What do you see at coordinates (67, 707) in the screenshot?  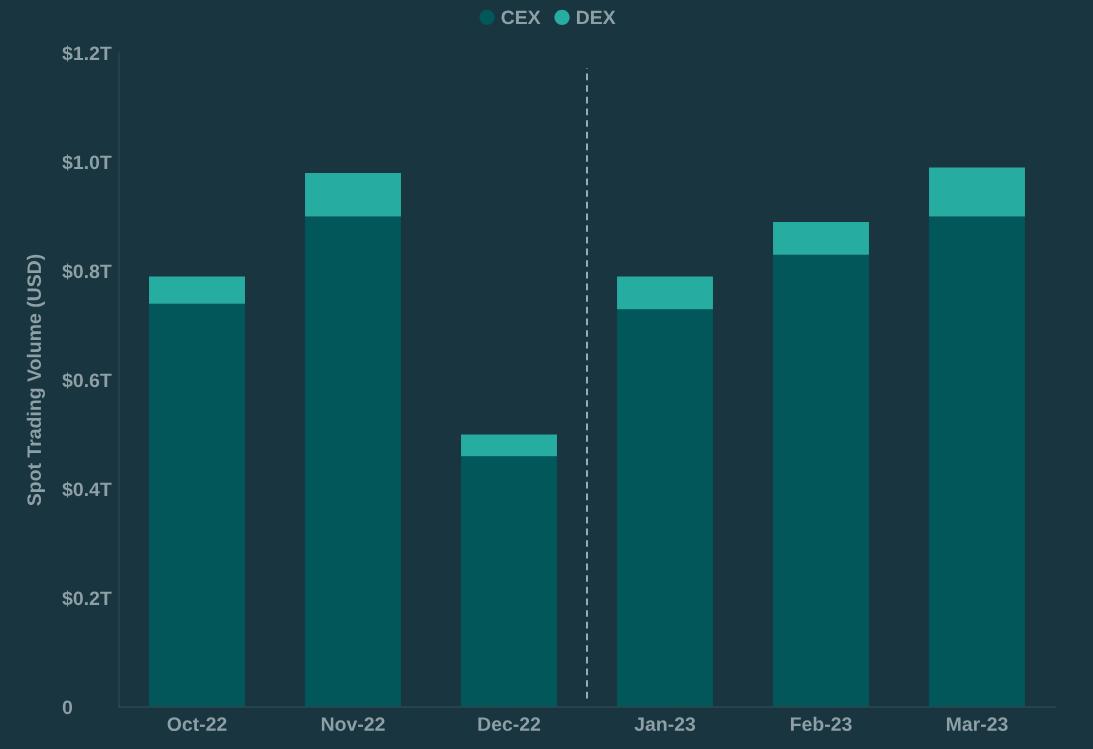 I see `y-tick-label: 0` at bounding box center [67, 707].